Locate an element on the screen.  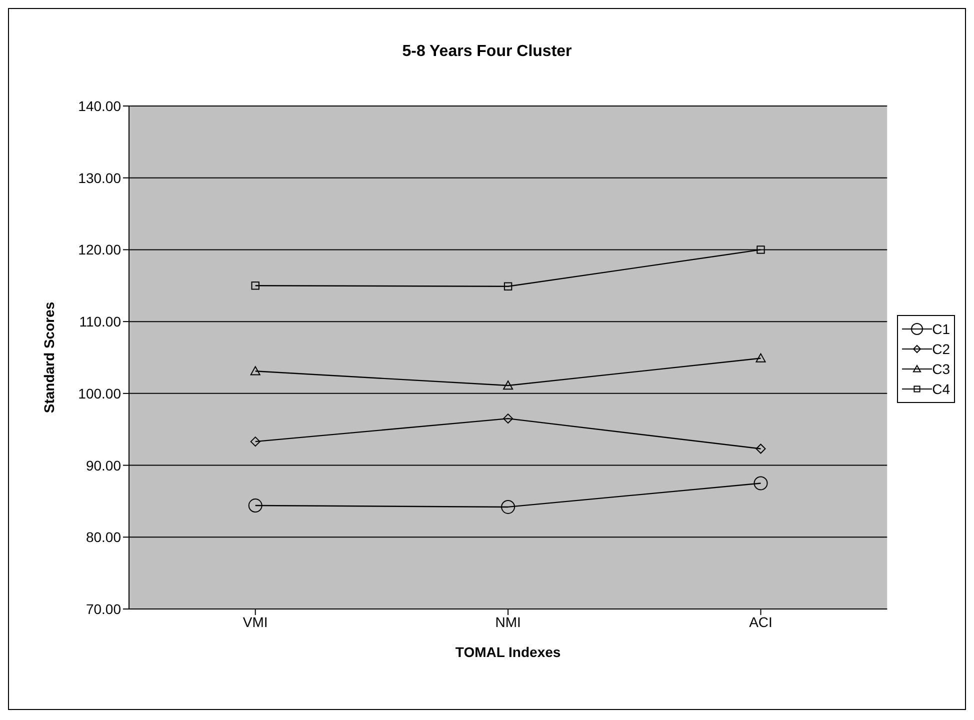
chart-title: 5-8 Years Four Cluster is located at coordinates (487, 52).